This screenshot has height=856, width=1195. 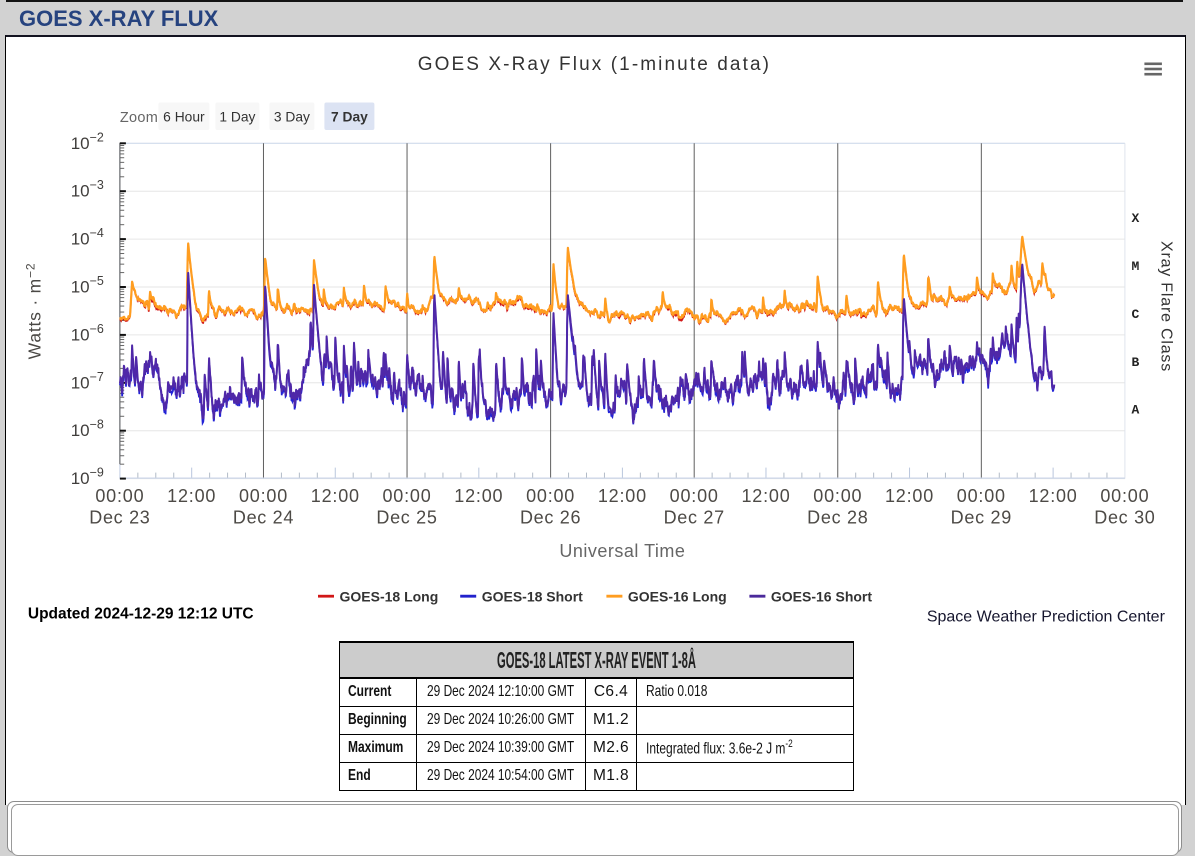 What do you see at coordinates (532, 597) in the screenshot?
I see `svg-text: GOES-18 Short` at bounding box center [532, 597].